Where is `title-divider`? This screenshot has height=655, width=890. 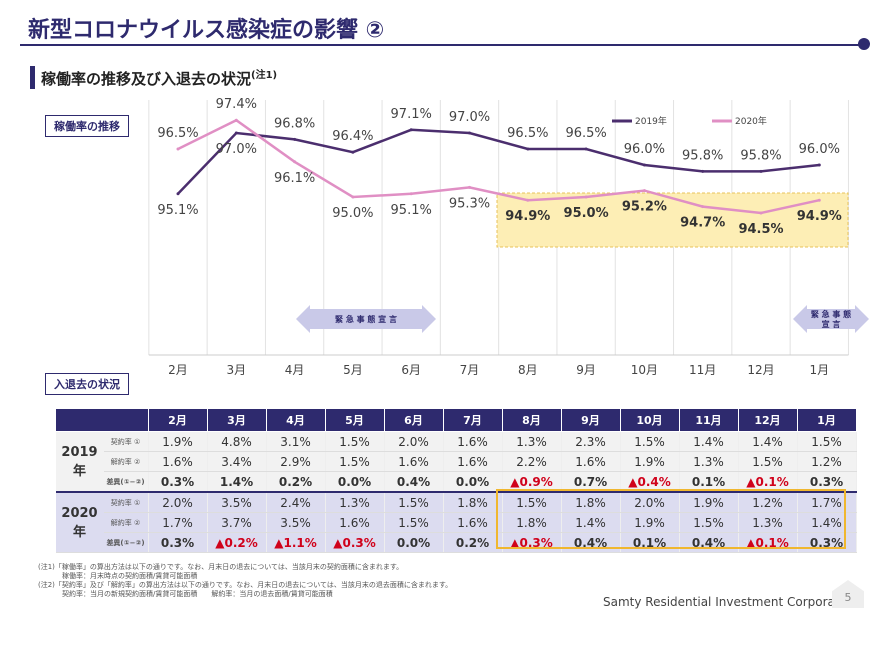
title-divider is located at coordinates (442, 45).